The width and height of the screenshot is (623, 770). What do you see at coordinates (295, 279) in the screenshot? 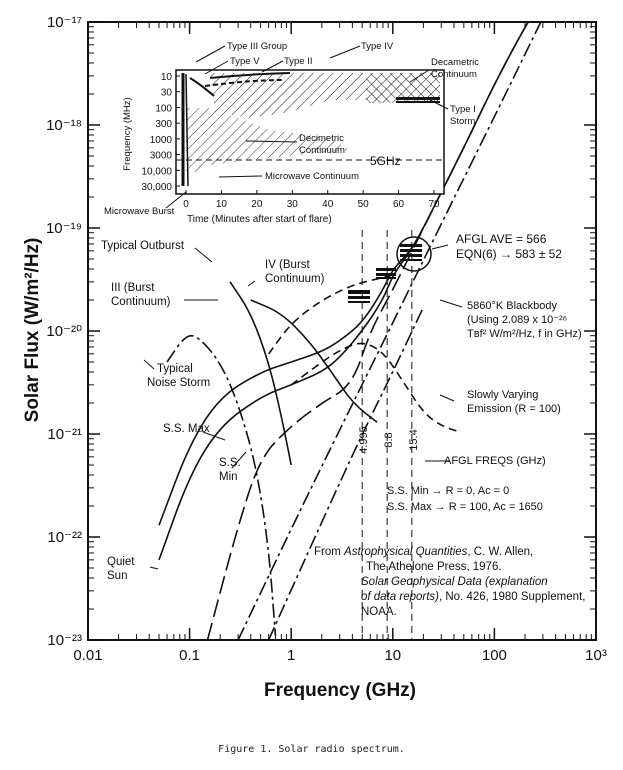
I see `label-iv-burst-2: Continuum)` at bounding box center [295, 279].